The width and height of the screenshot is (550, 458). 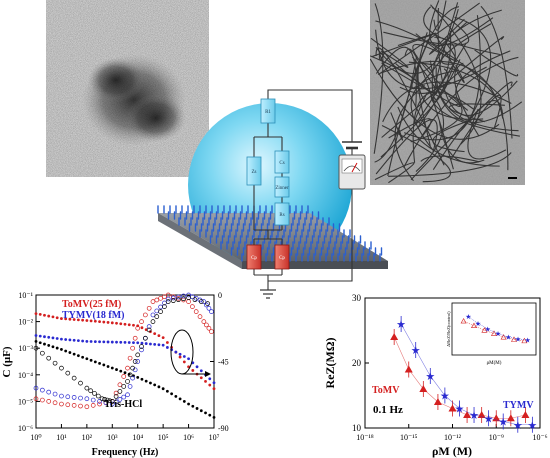 I want to click on cs-element, so click(x=282, y=162).